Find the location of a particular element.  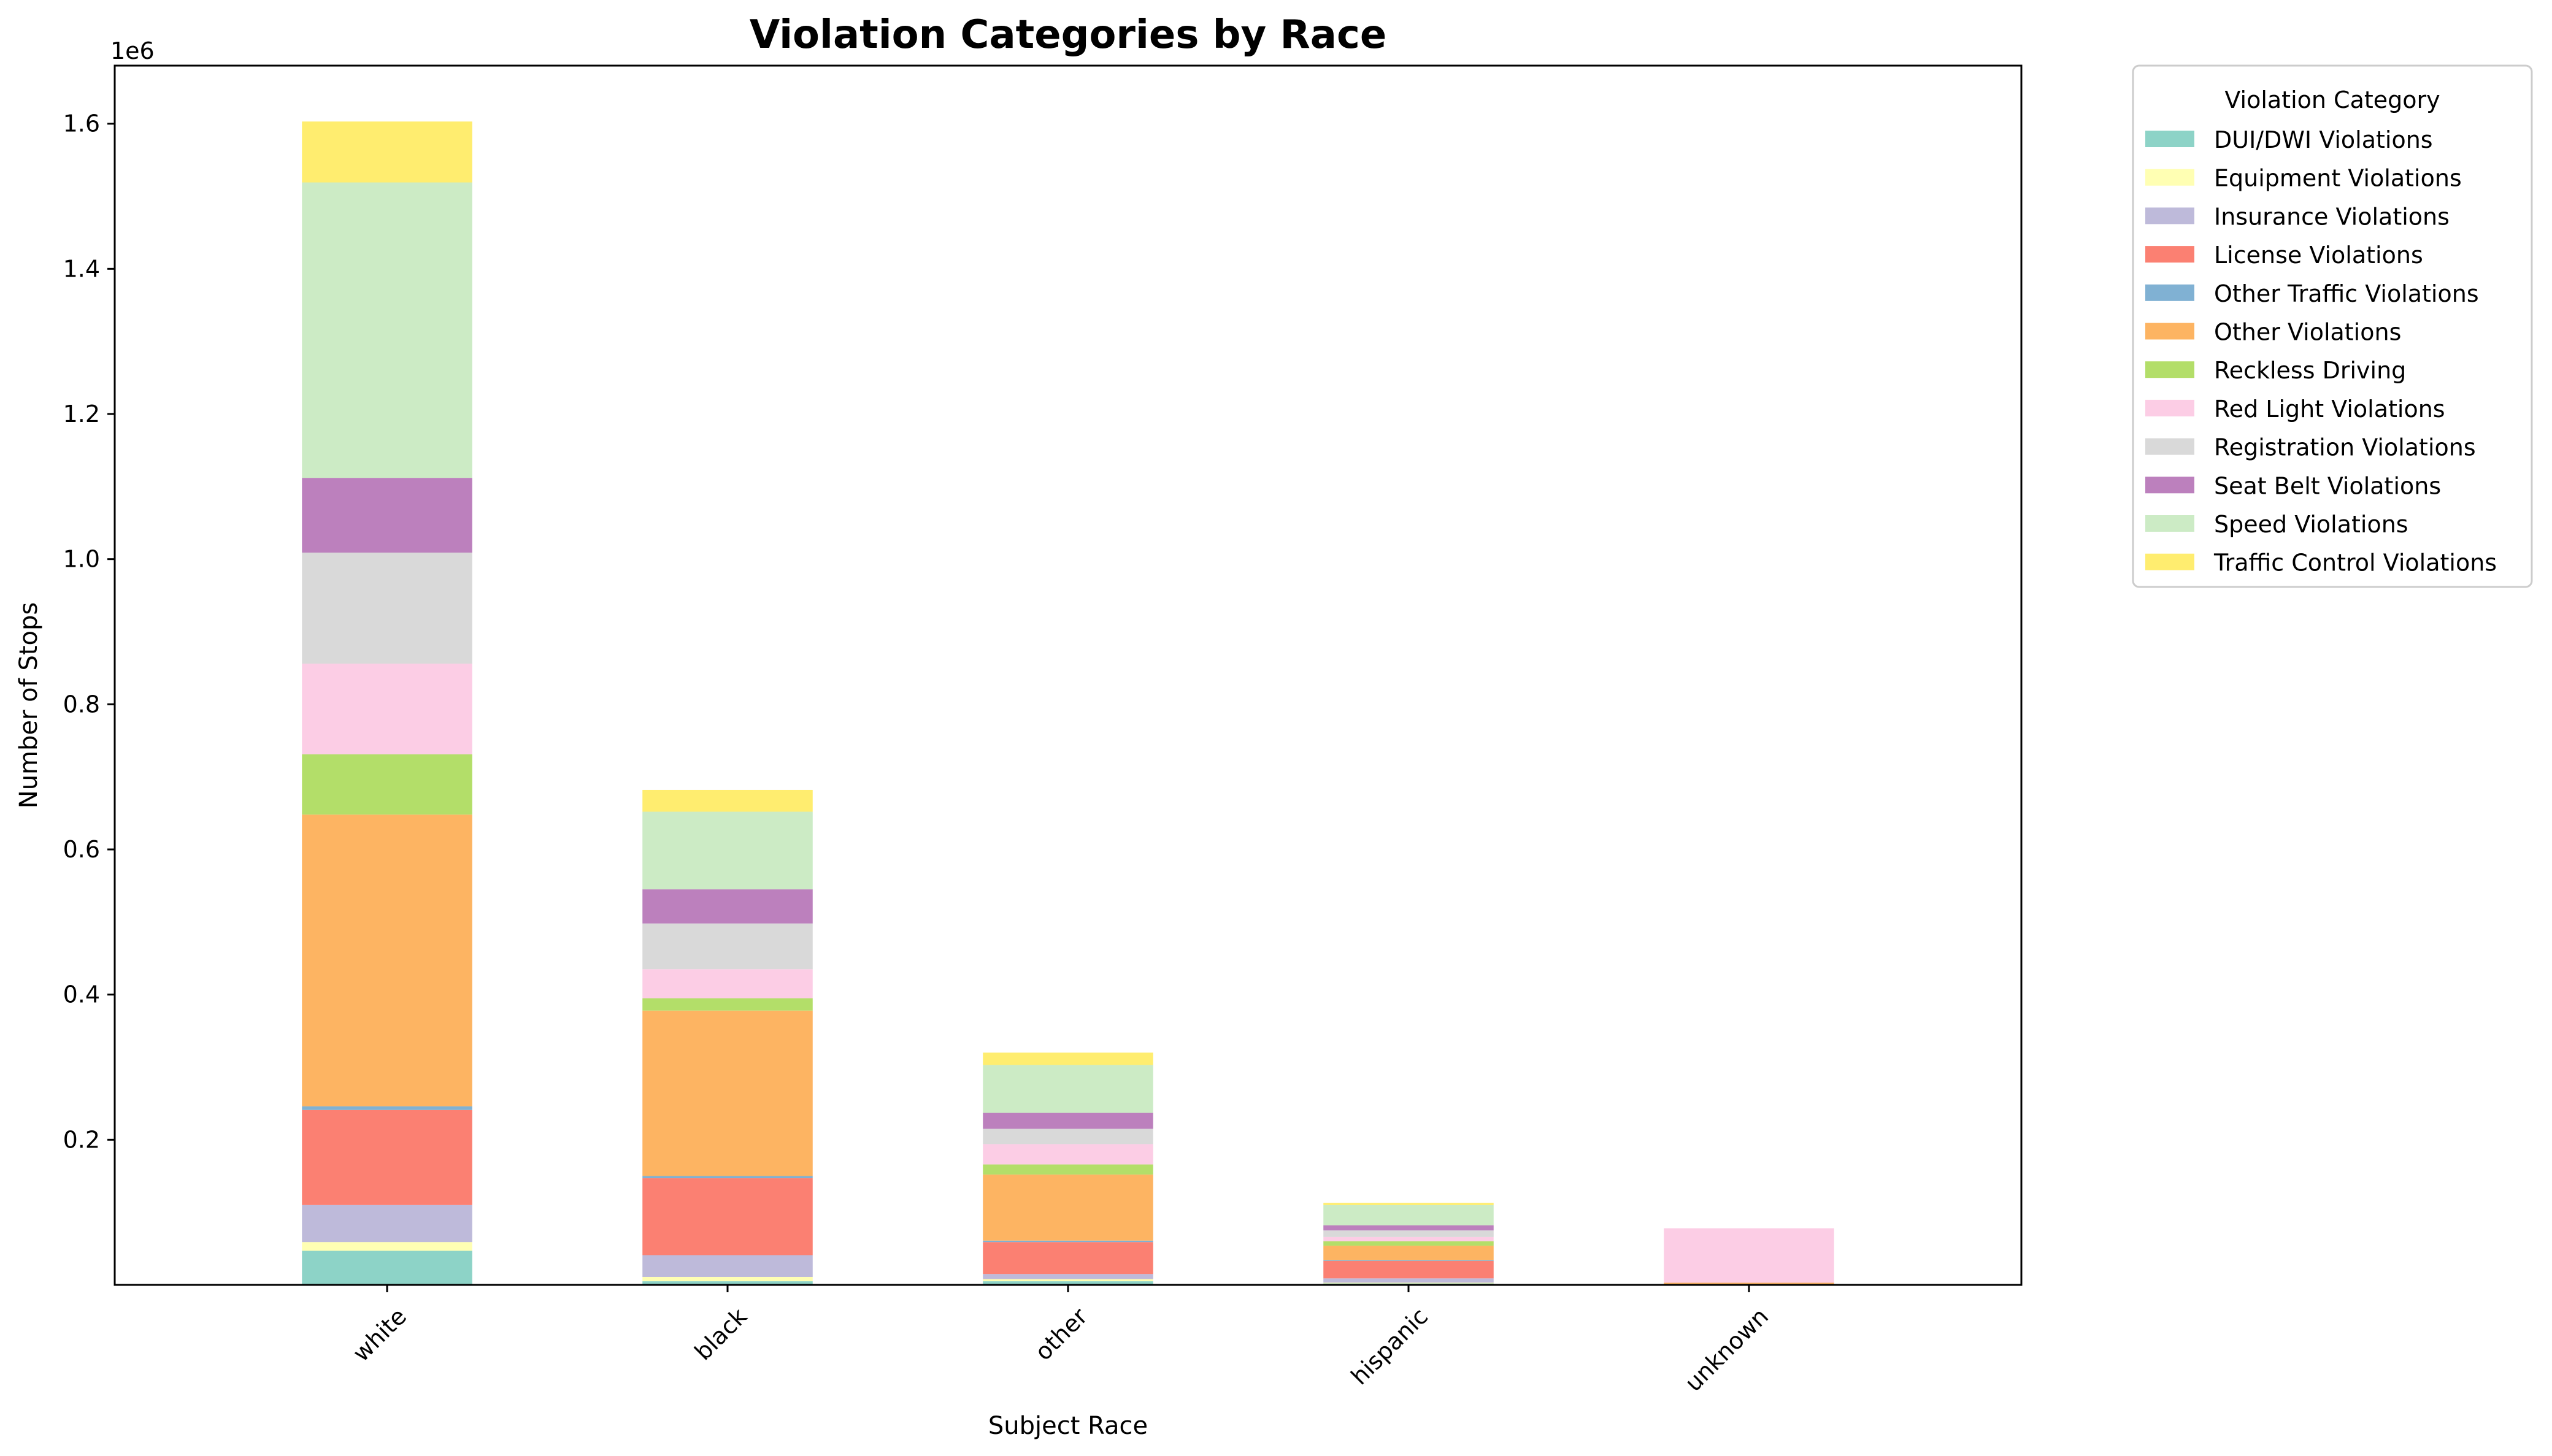

legend-label: Other Violations is located at coordinates (2308, 332).